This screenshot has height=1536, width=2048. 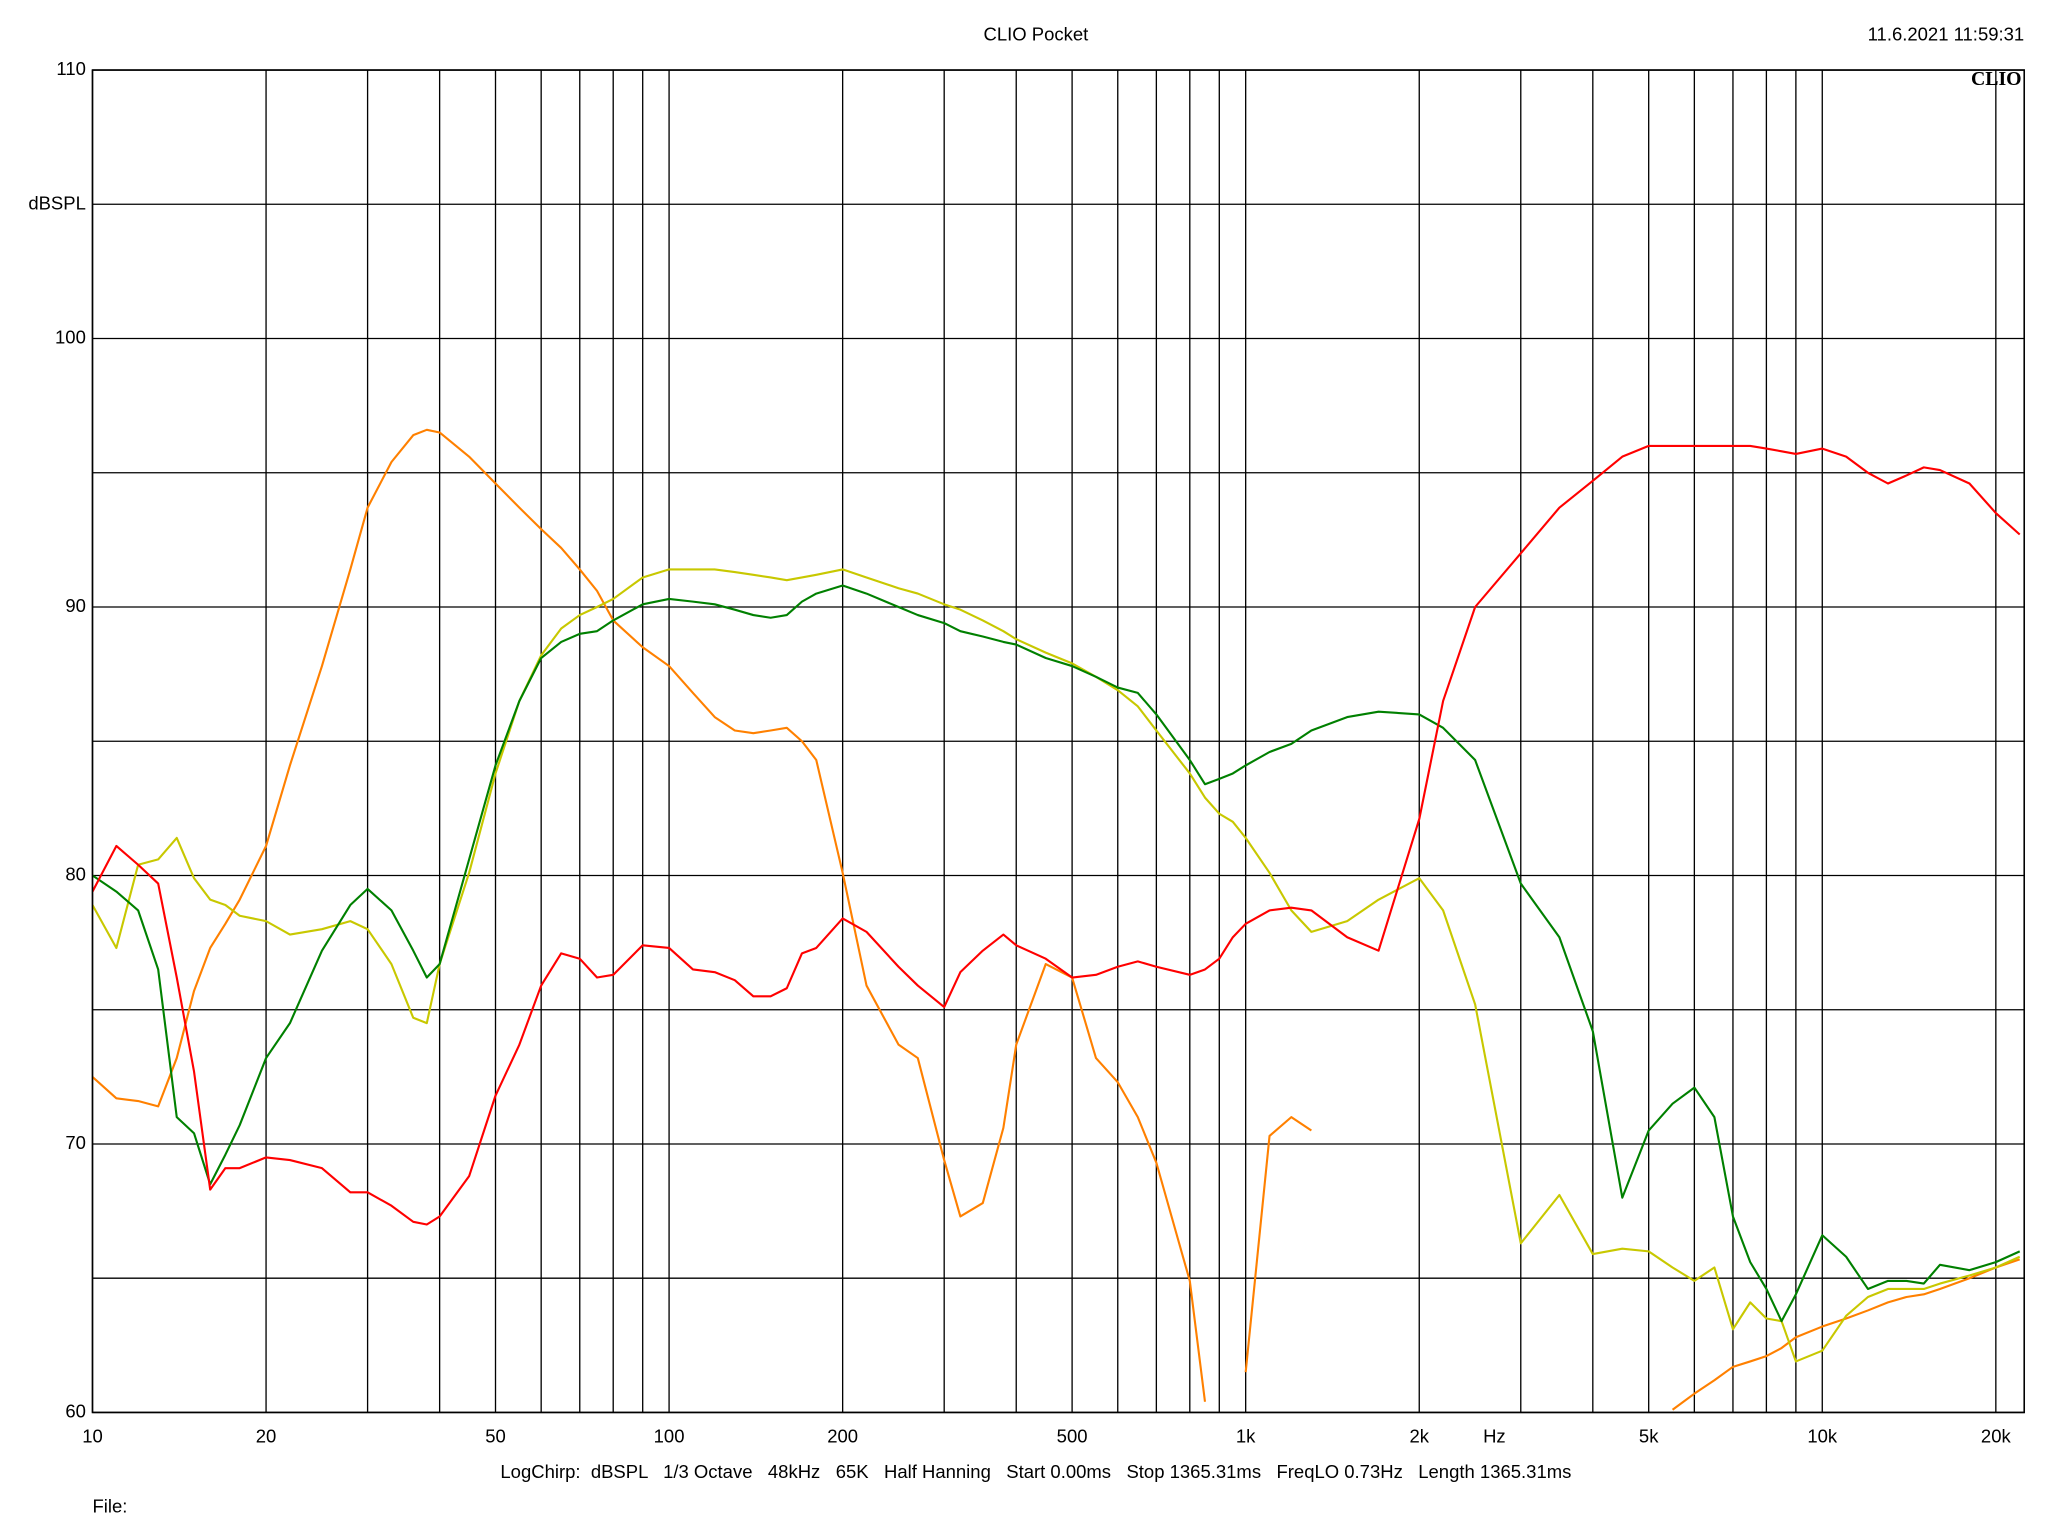 What do you see at coordinates (1996, 79) in the screenshot?
I see `logo: CLIO` at bounding box center [1996, 79].